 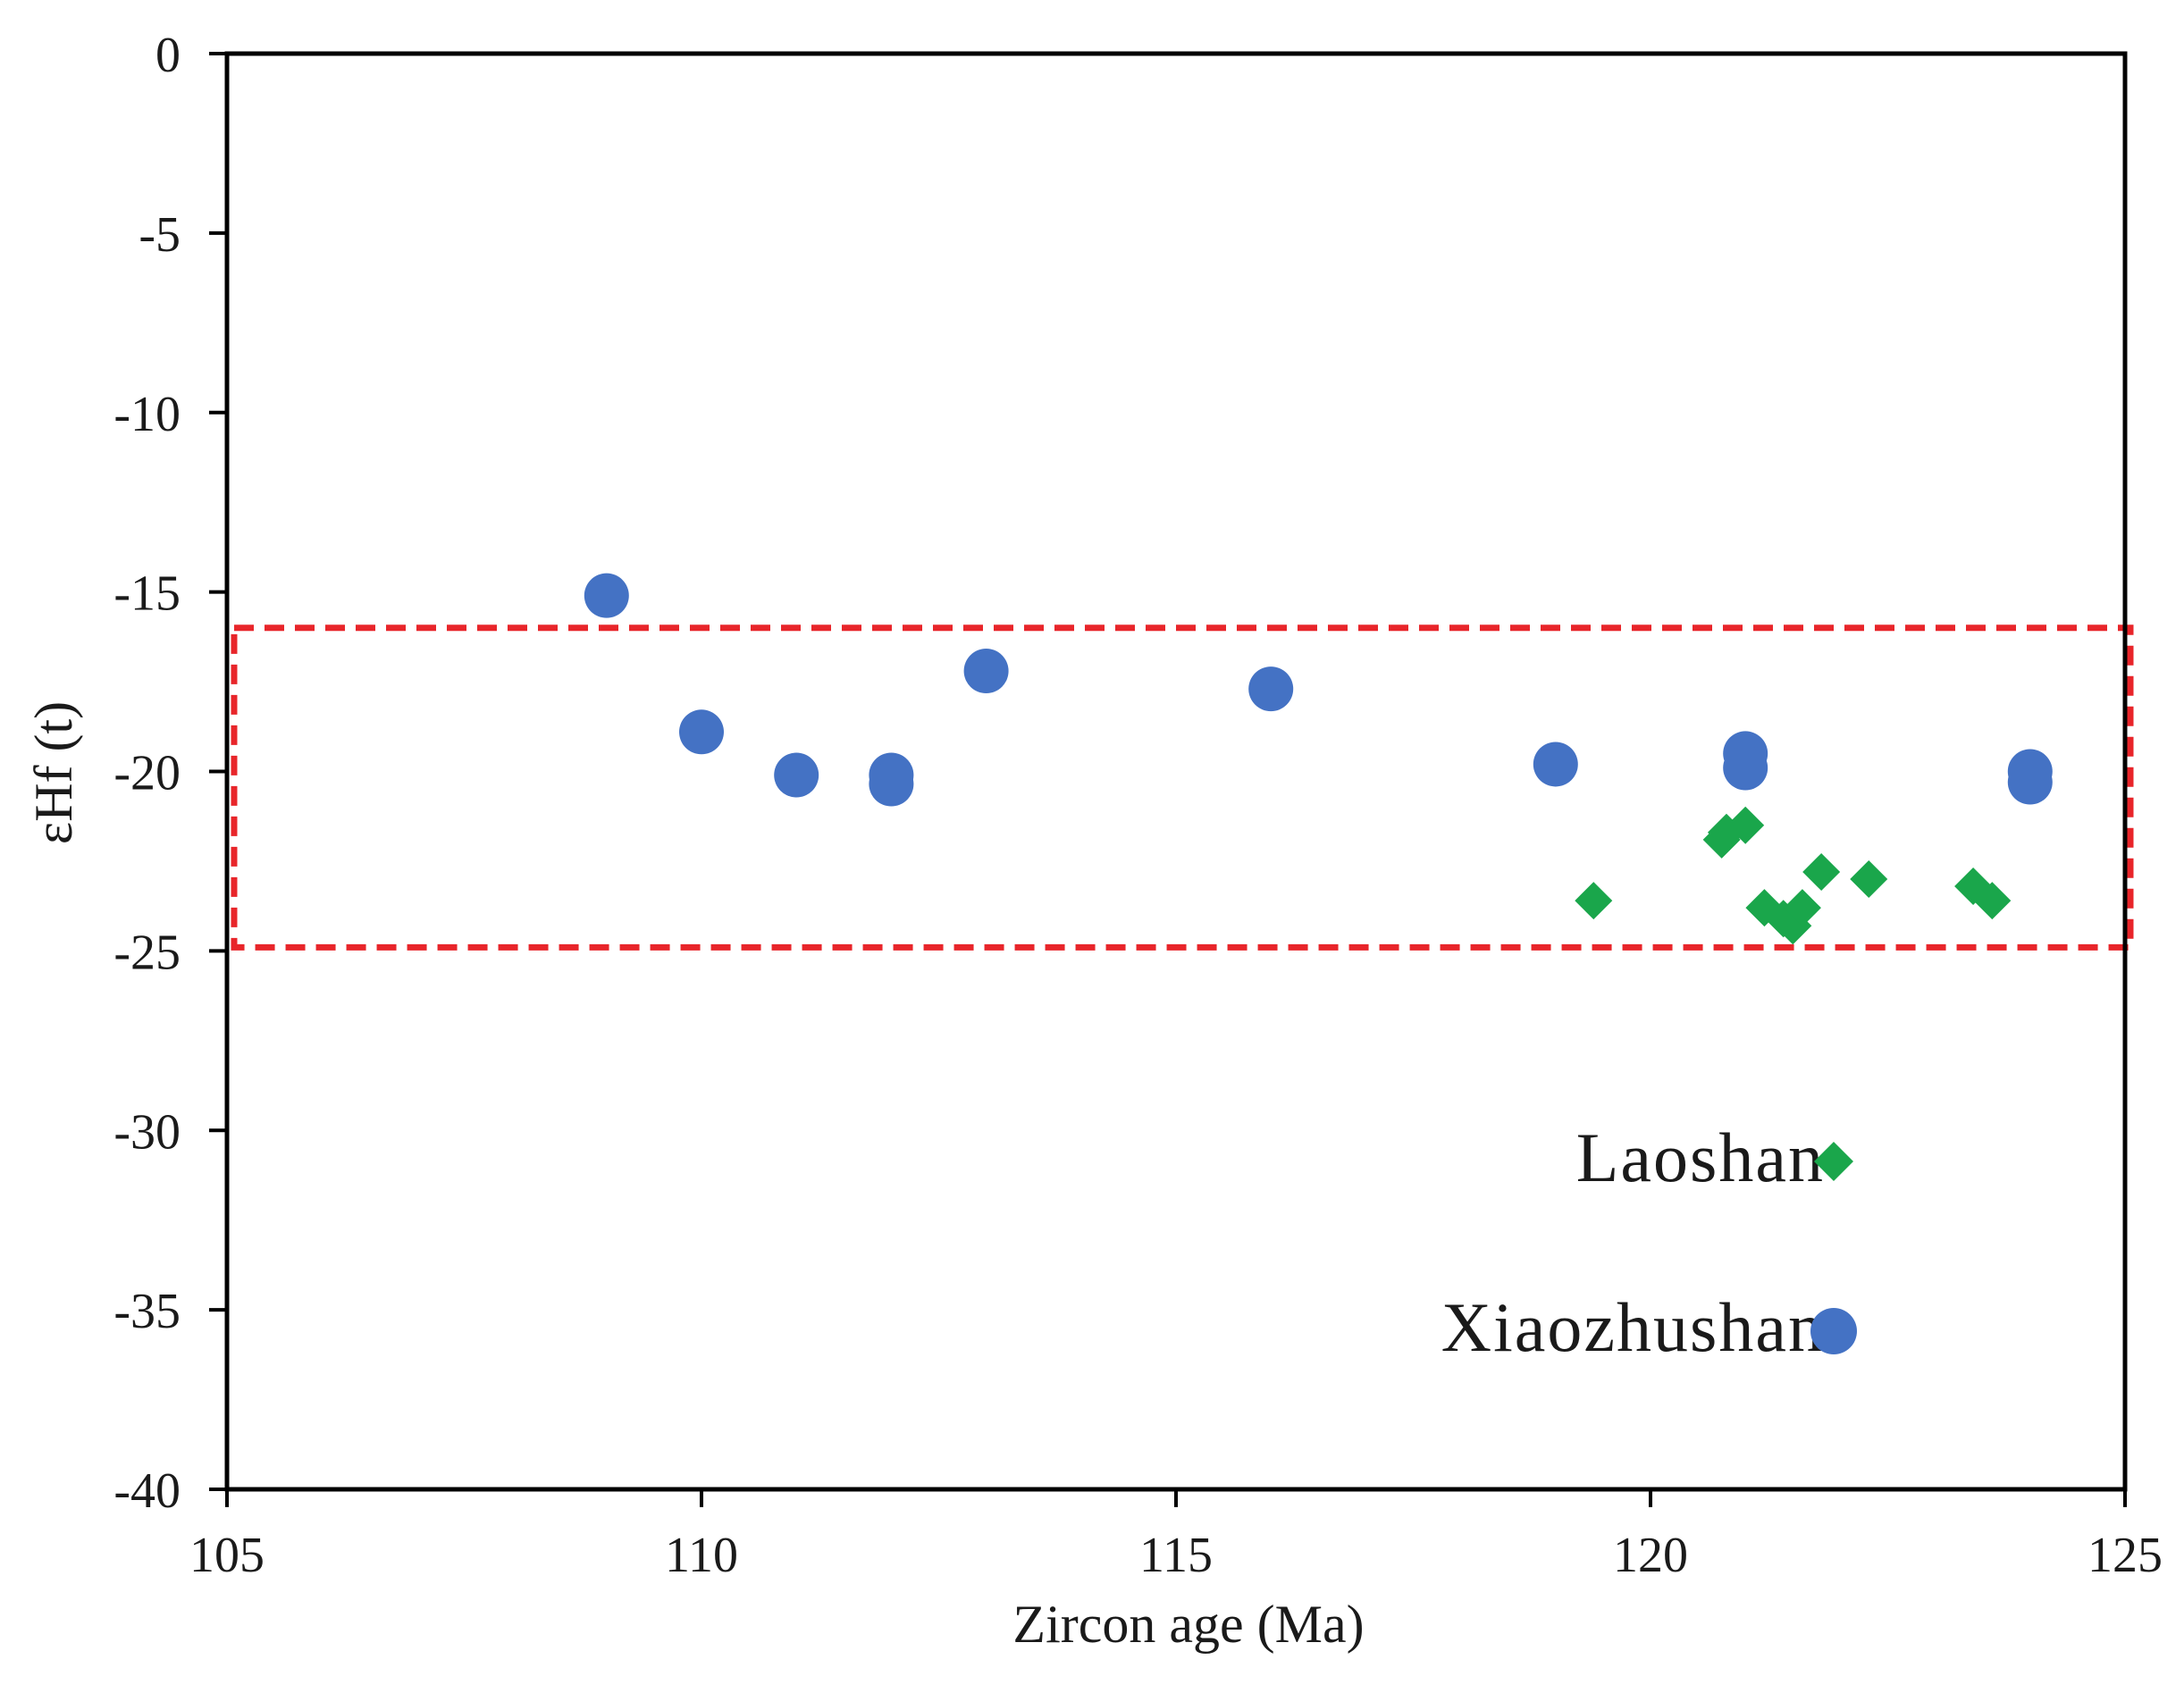 What do you see at coordinates (2125, 1555) in the screenshot?
I see `x-tick-label: 125` at bounding box center [2125, 1555].